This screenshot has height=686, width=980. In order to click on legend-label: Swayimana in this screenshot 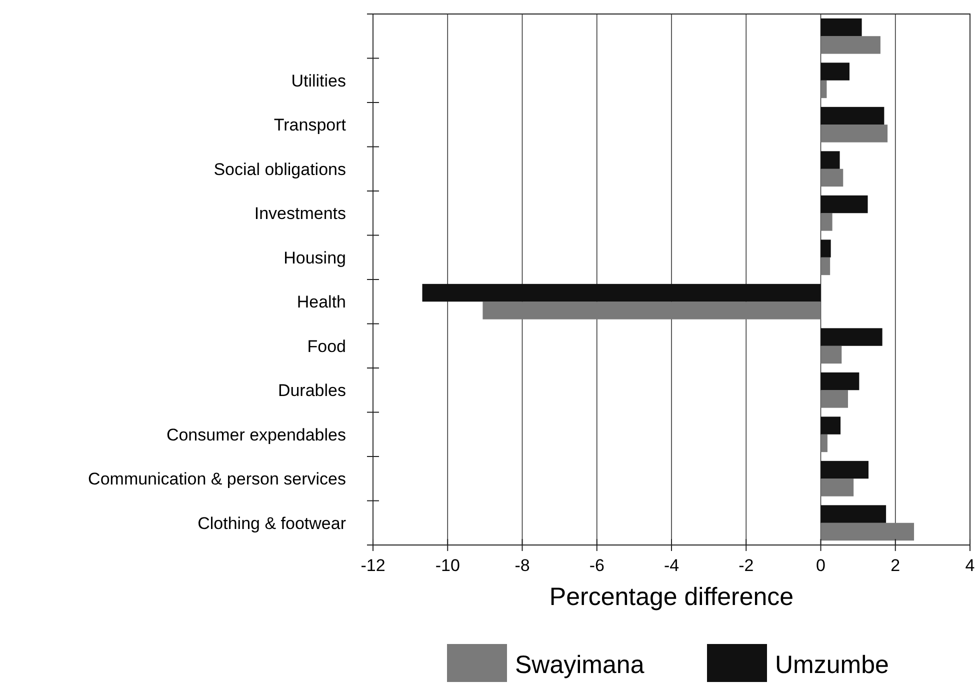, I will do `click(579, 665)`.